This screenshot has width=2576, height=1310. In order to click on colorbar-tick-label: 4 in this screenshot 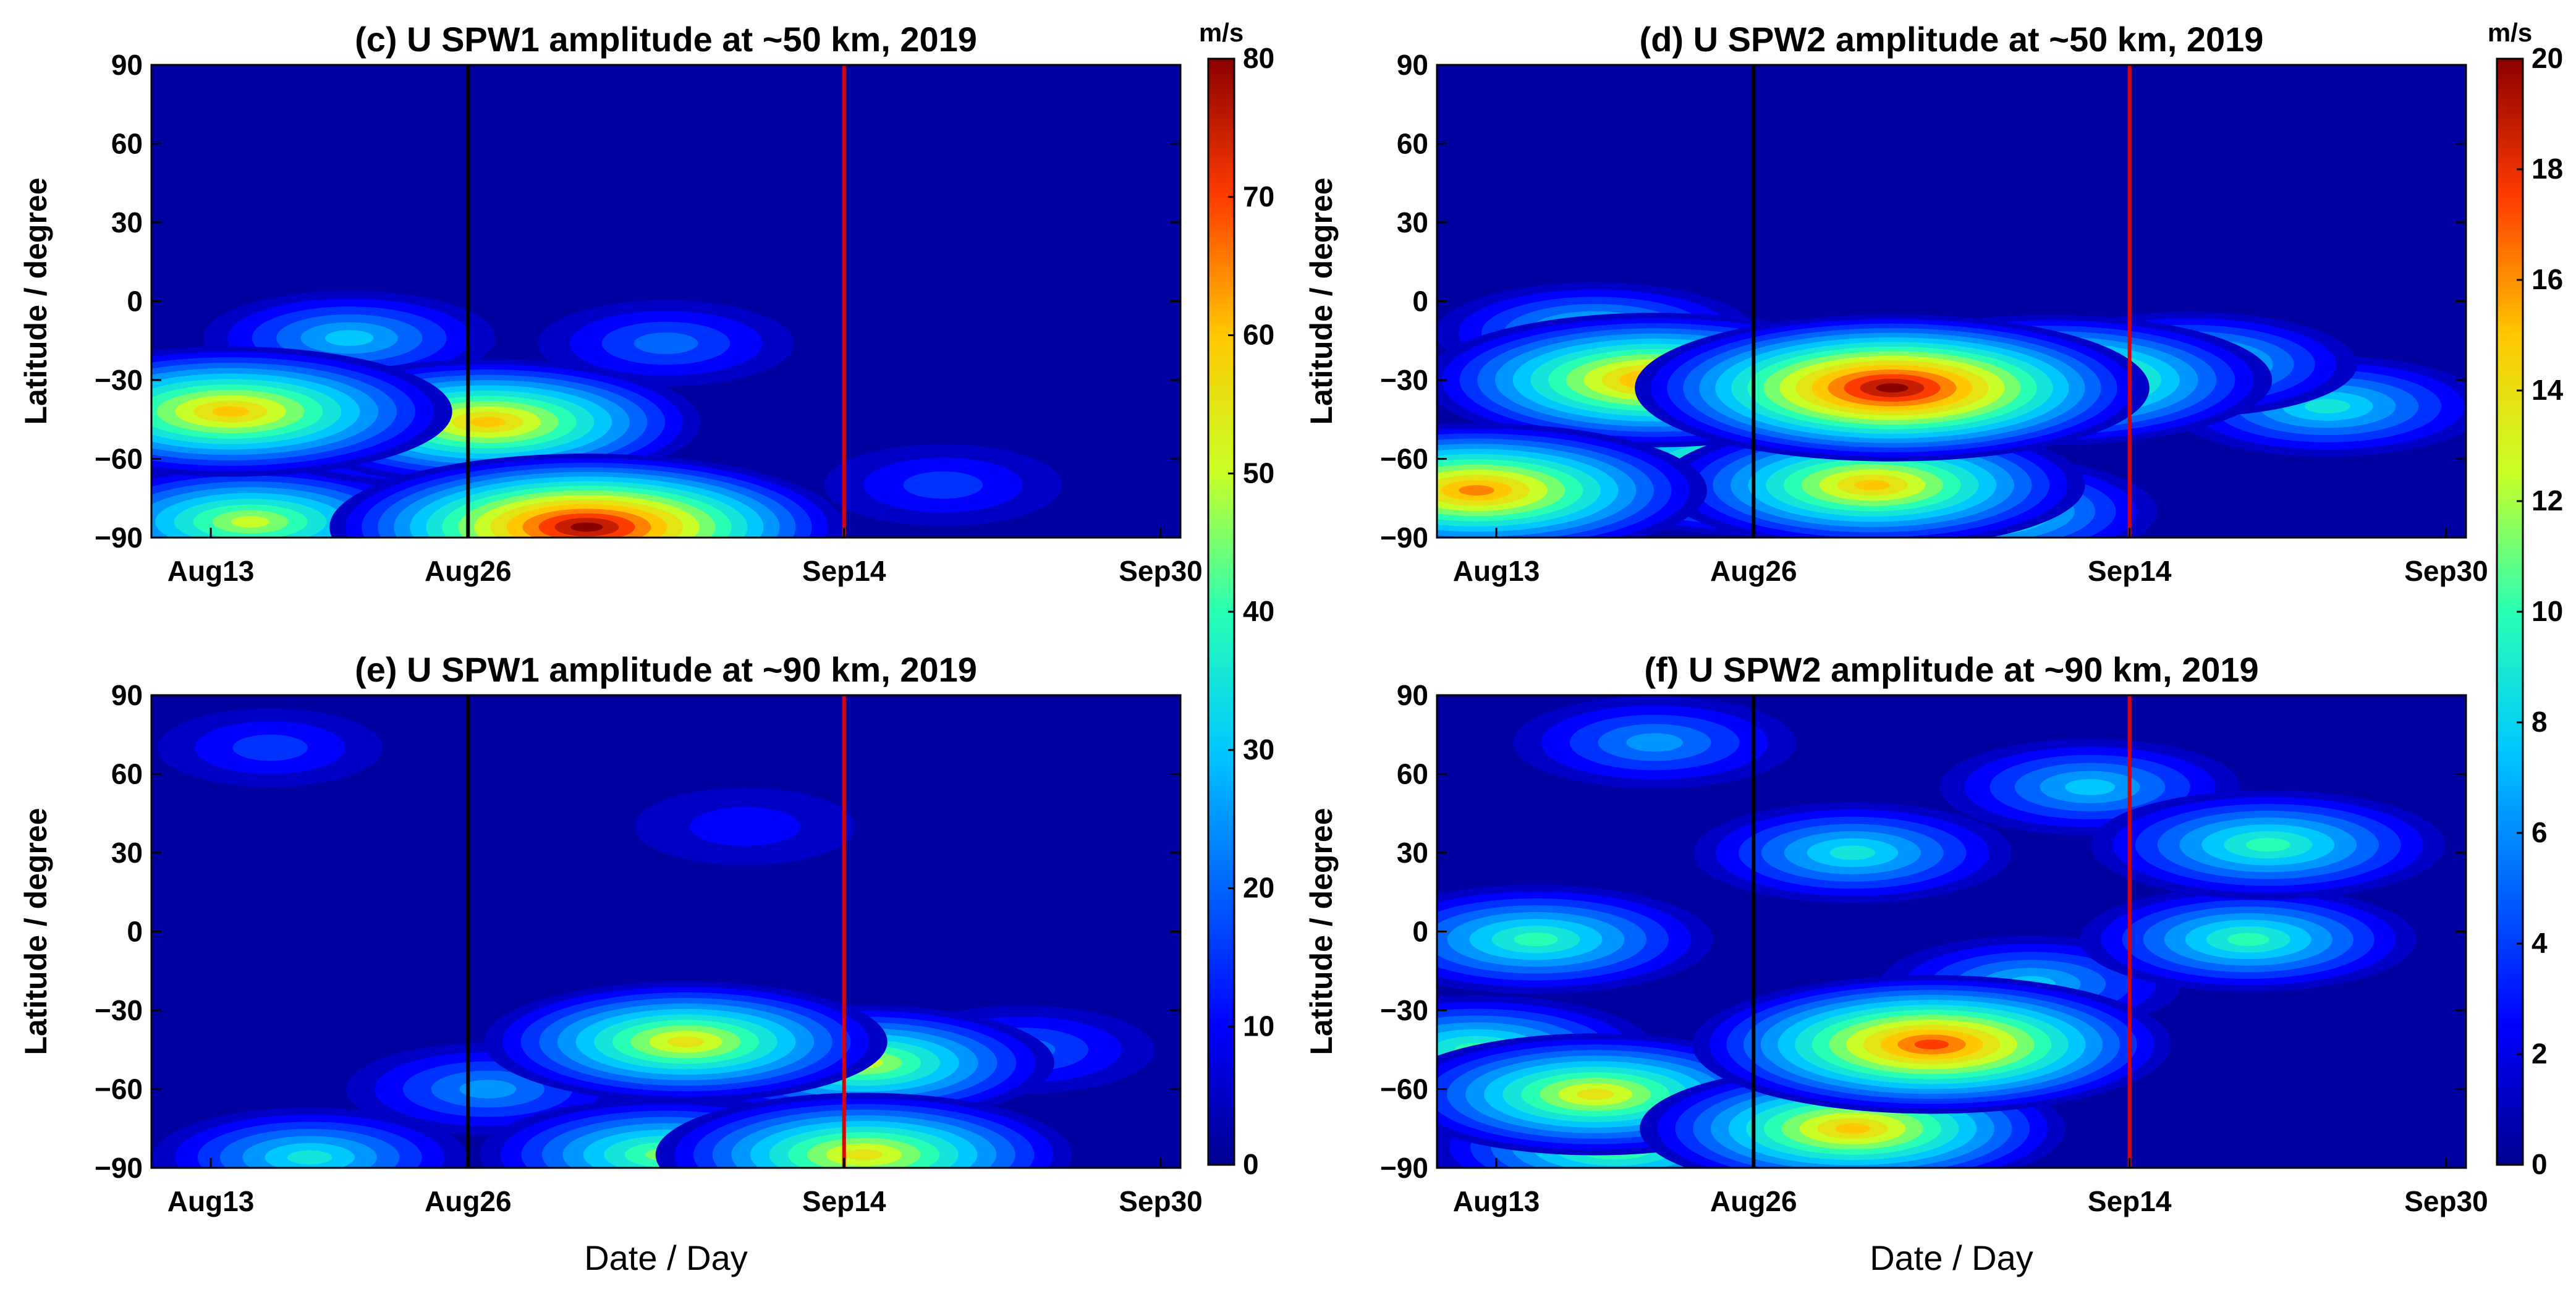, I will do `click(2540, 943)`.